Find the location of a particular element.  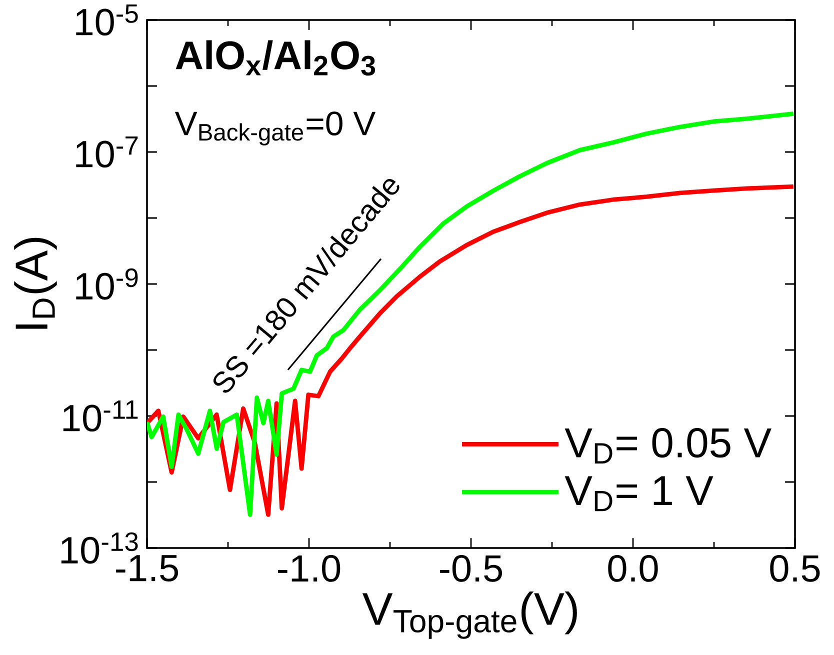

y-tick-label: 10$^{-5}$ is located at coordinates (107, 20).